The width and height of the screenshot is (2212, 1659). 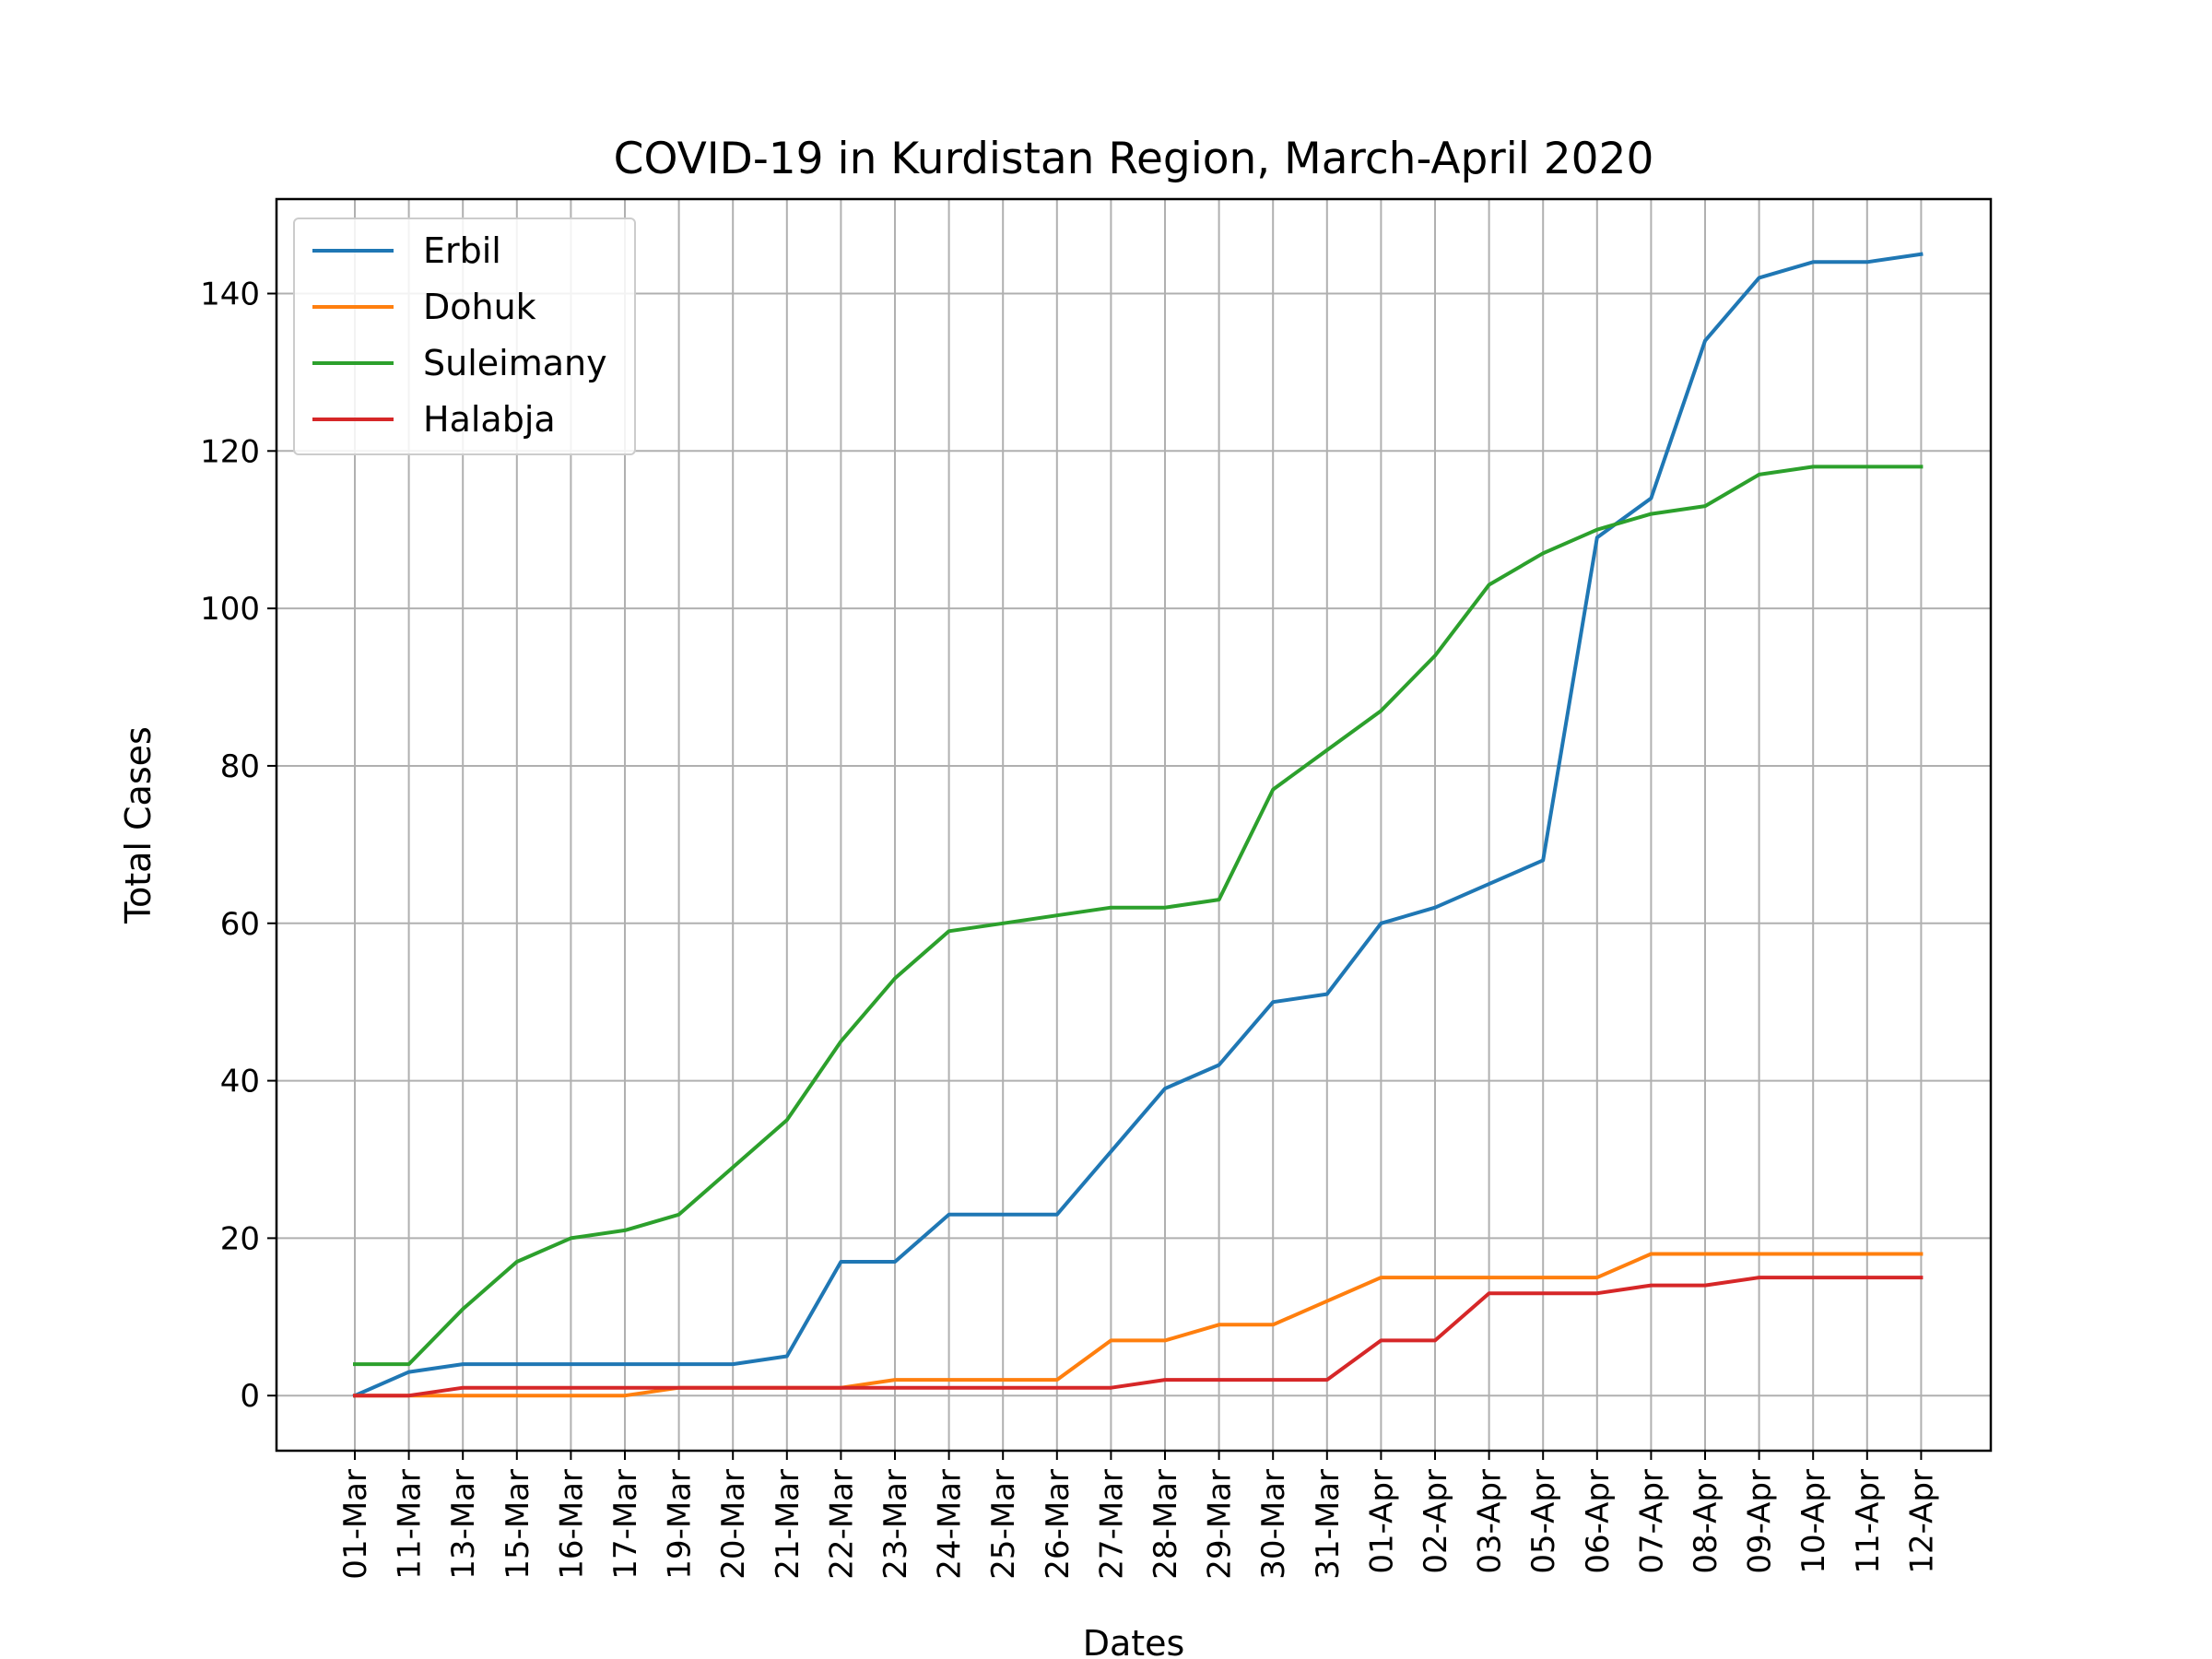 I want to click on y-tick-label: 80, so click(x=240, y=766).